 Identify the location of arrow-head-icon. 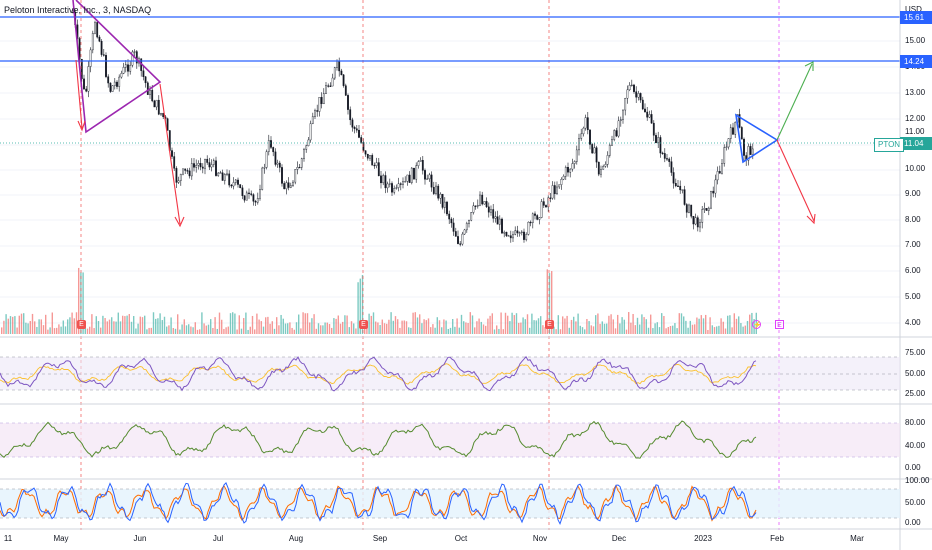
(81, 126).